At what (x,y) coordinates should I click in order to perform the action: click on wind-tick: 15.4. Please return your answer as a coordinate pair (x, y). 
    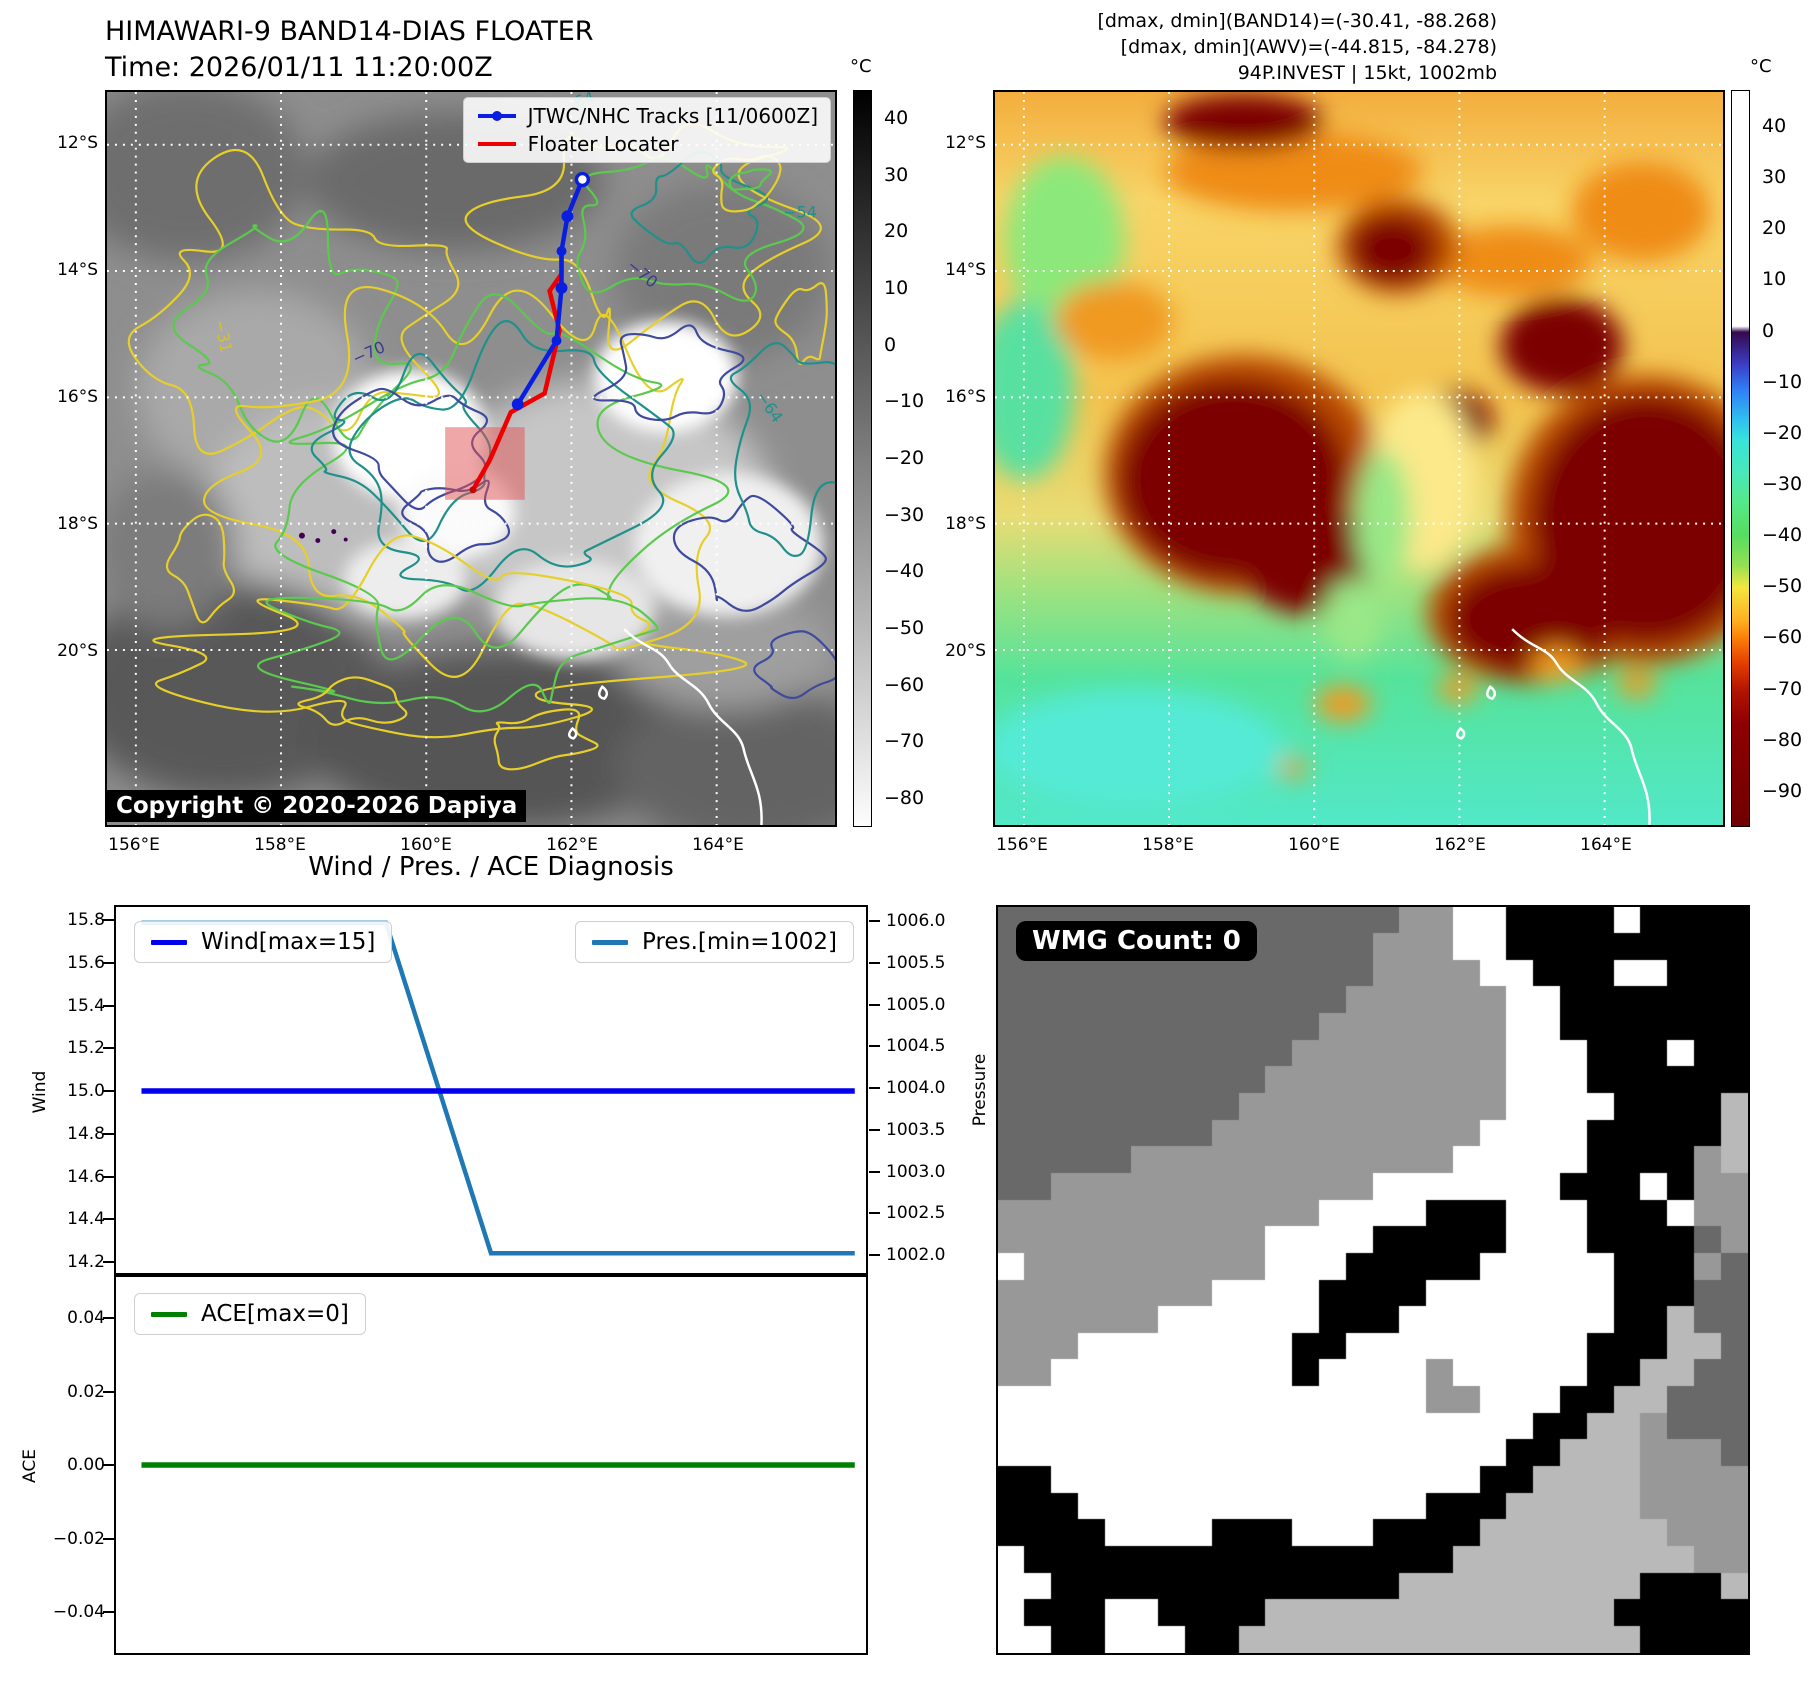
    Looking at the image, I should click on (86, 1005).